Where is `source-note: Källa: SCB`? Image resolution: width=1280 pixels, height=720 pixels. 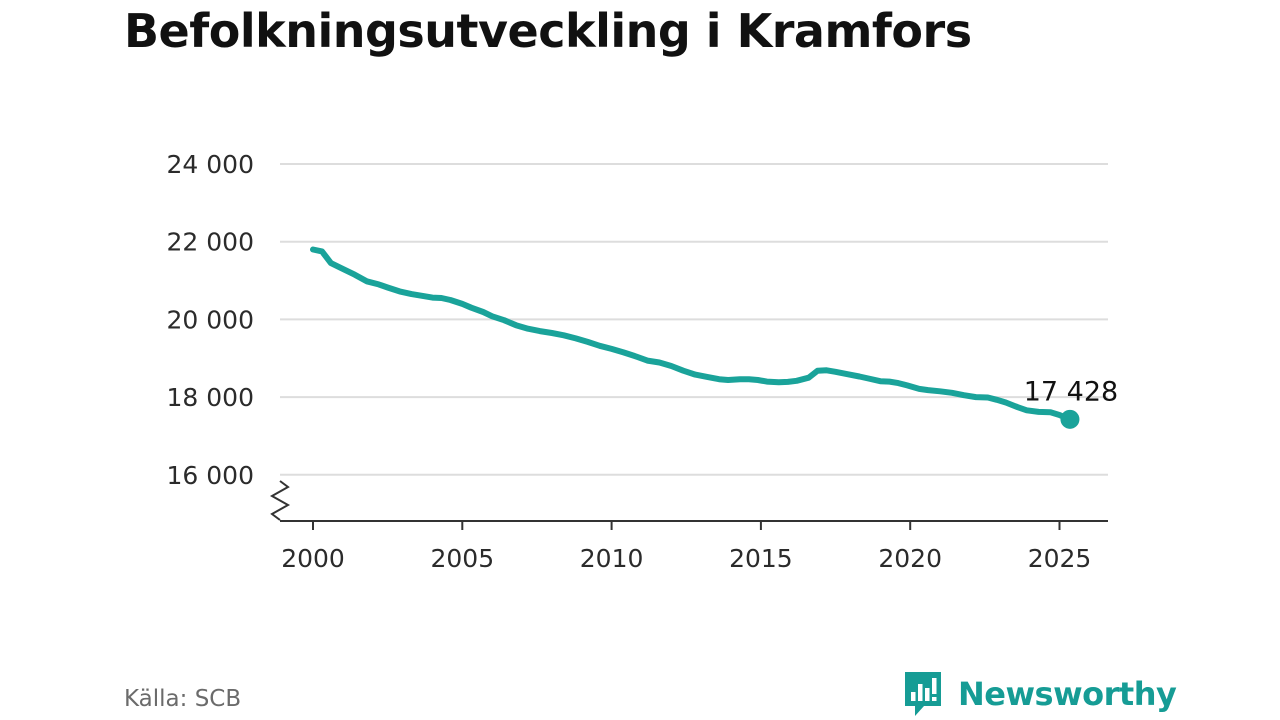 source-note: Källa: SCB is located at coordinates (183, 699).